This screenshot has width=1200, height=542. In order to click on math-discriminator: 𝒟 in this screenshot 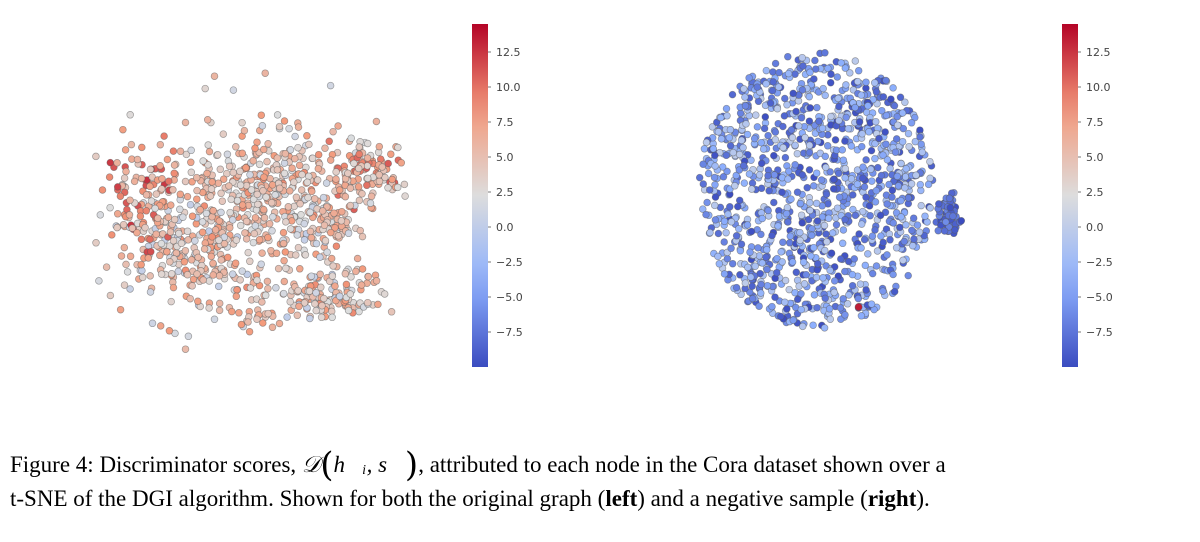, I will do `click(311, 465)`.